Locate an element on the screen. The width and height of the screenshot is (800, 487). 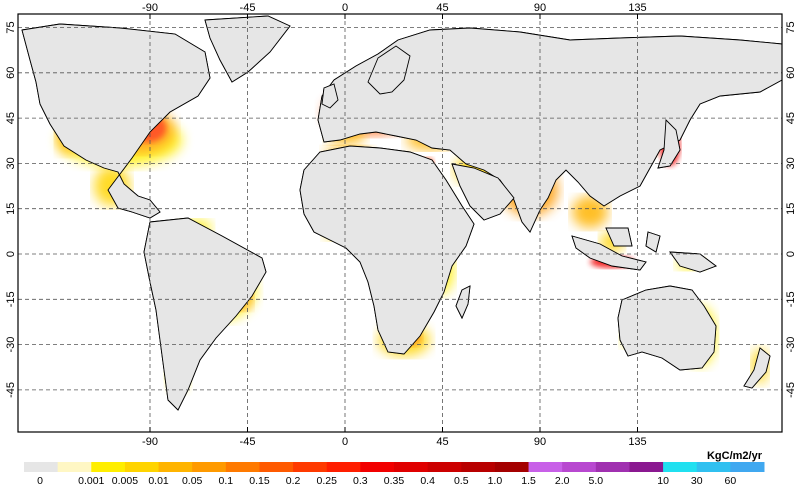
colorbar-tick-label: 60 is located at coordinates (731, 481).